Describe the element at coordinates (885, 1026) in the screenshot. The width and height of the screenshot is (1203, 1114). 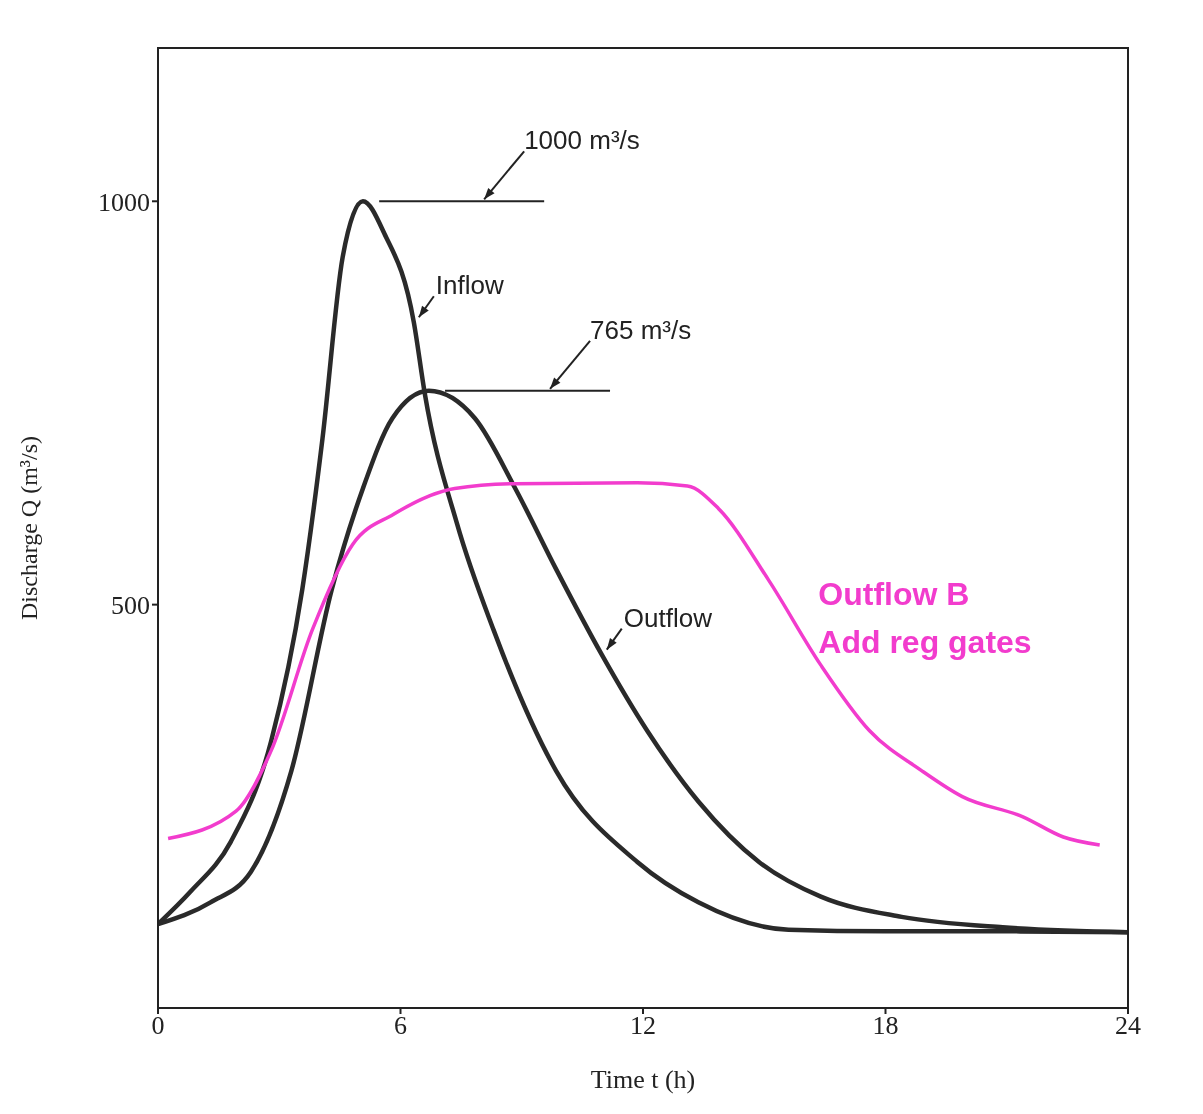
I see `x-tick-label: 18` at that location.